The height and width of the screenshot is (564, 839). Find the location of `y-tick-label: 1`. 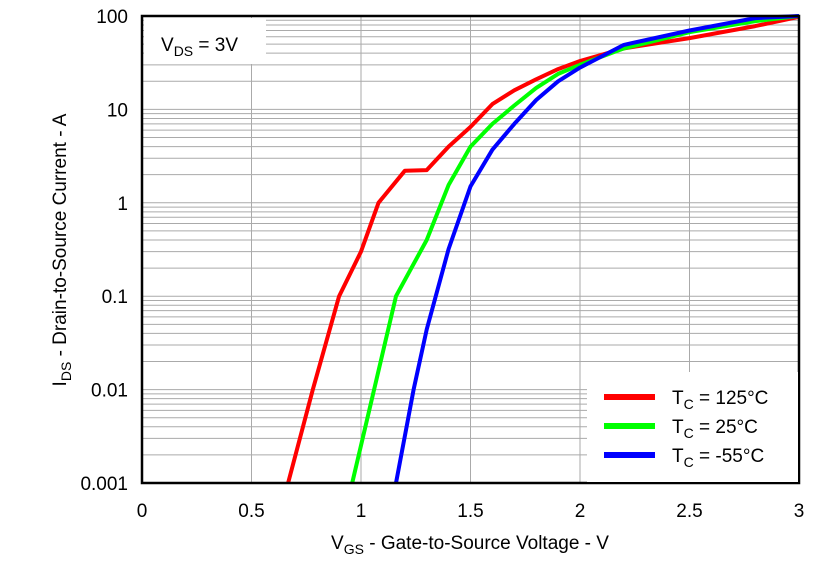

y-tick-label: 1 is located at coordinates (122, 204).